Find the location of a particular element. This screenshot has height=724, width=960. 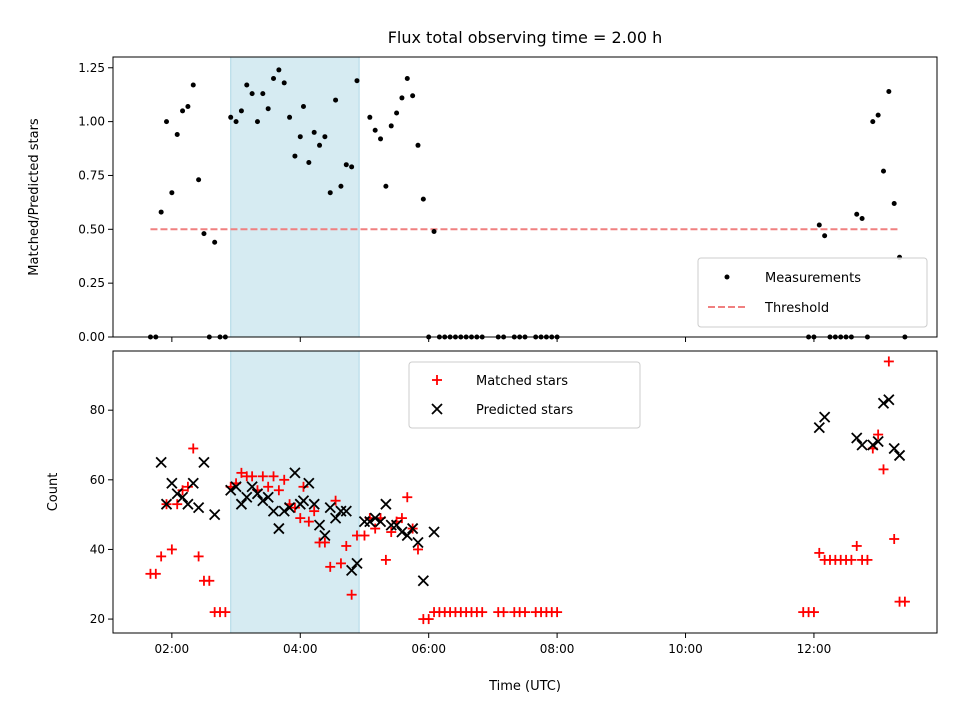

bottom-y-ticks: 20 40 60 80 is located at coordinates (101, 514).